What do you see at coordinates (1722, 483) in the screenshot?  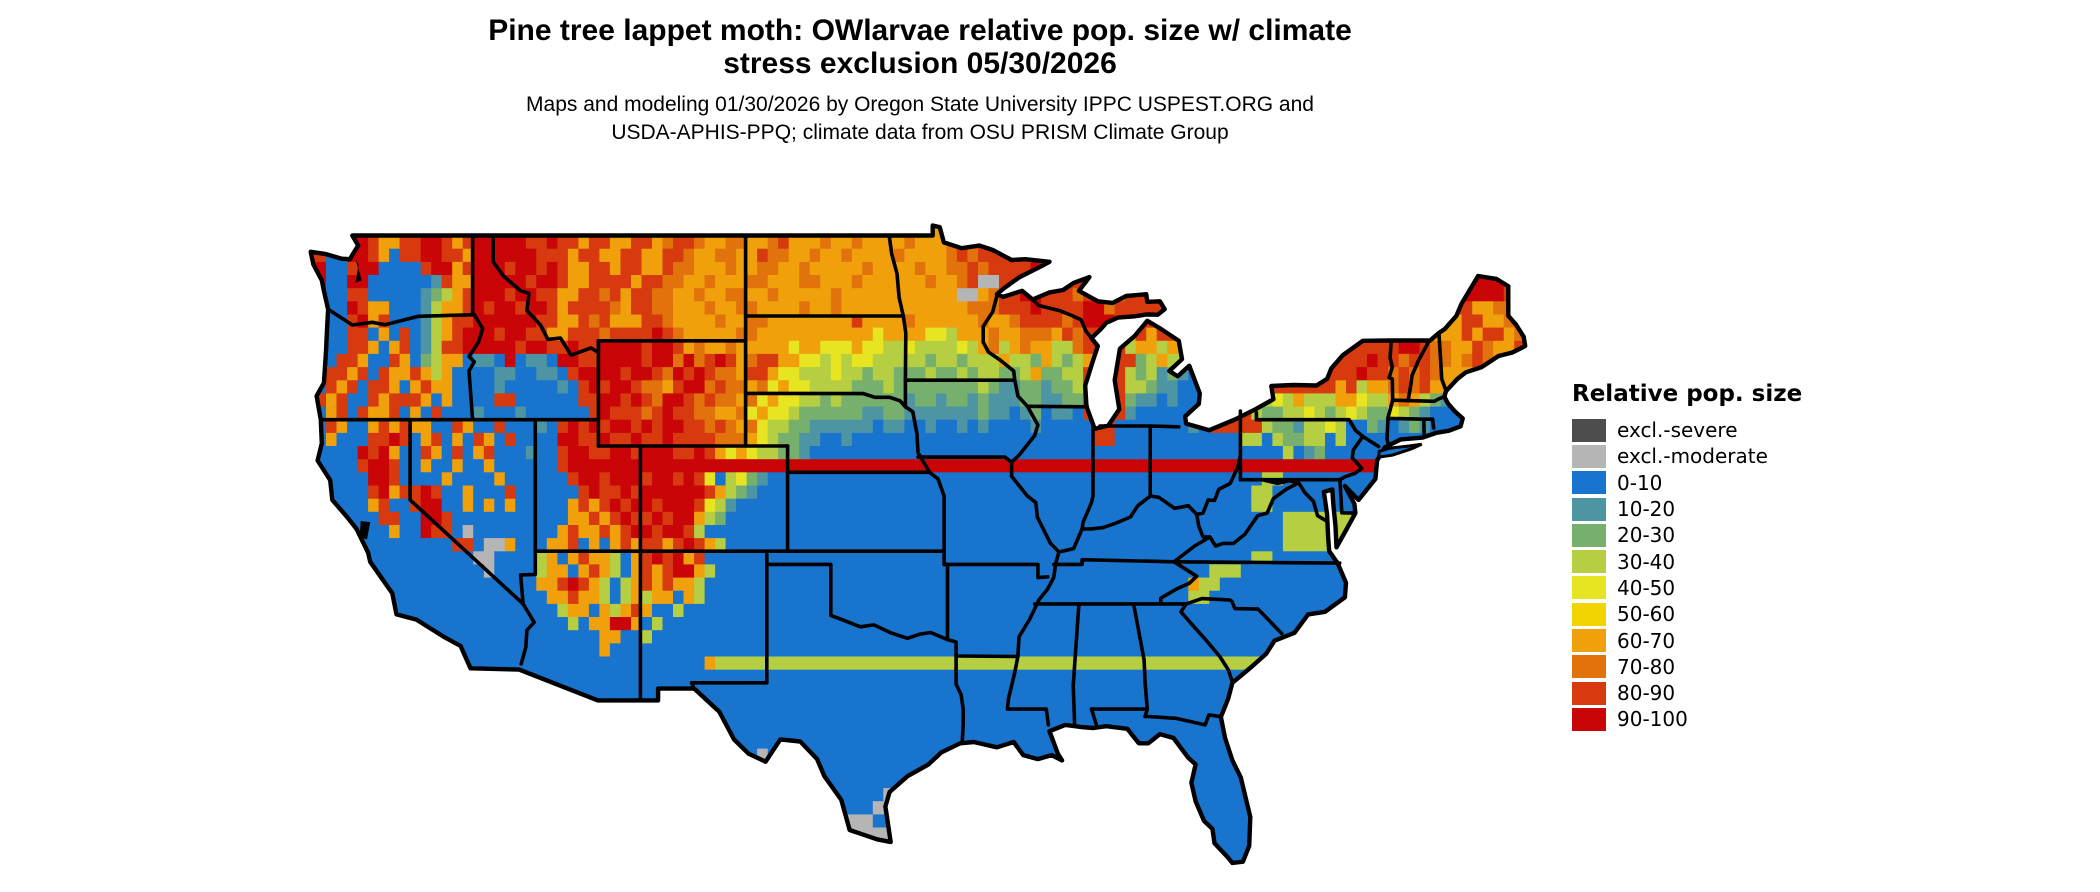 I see `legend-item: 0-10` at bounding box center [1722, 483].